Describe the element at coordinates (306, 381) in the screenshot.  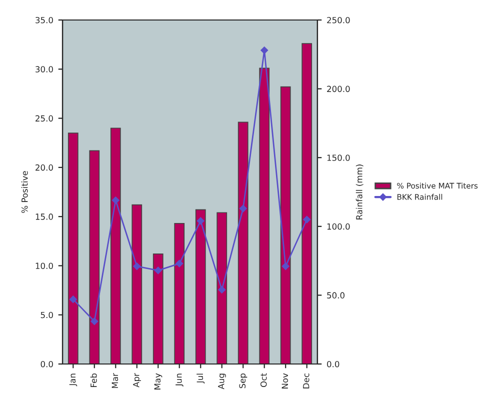
I see `x-tick-label: Dec` at that location.